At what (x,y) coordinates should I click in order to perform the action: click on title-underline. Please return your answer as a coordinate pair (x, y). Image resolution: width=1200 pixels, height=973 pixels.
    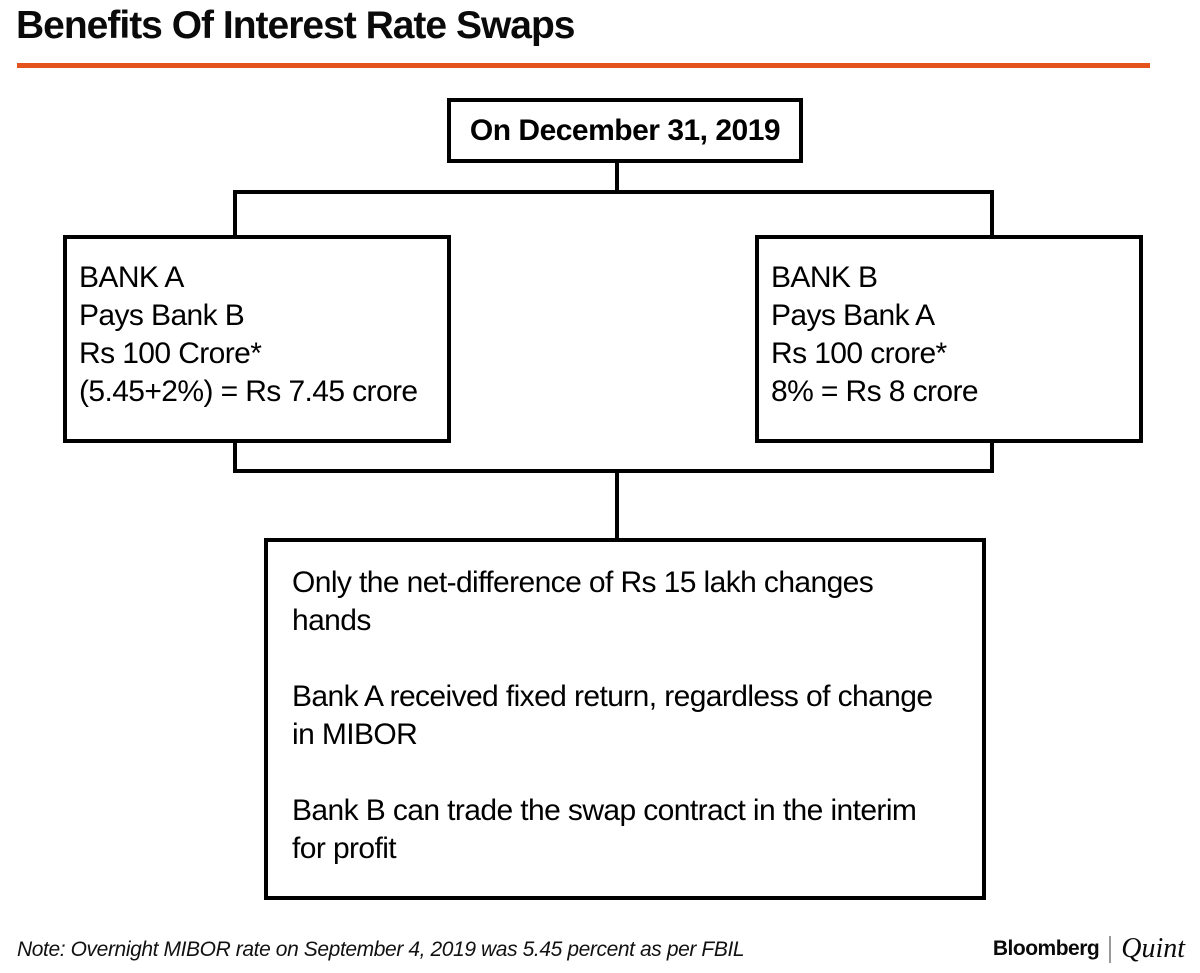
    Looking at the image, I should click on (583, 65).